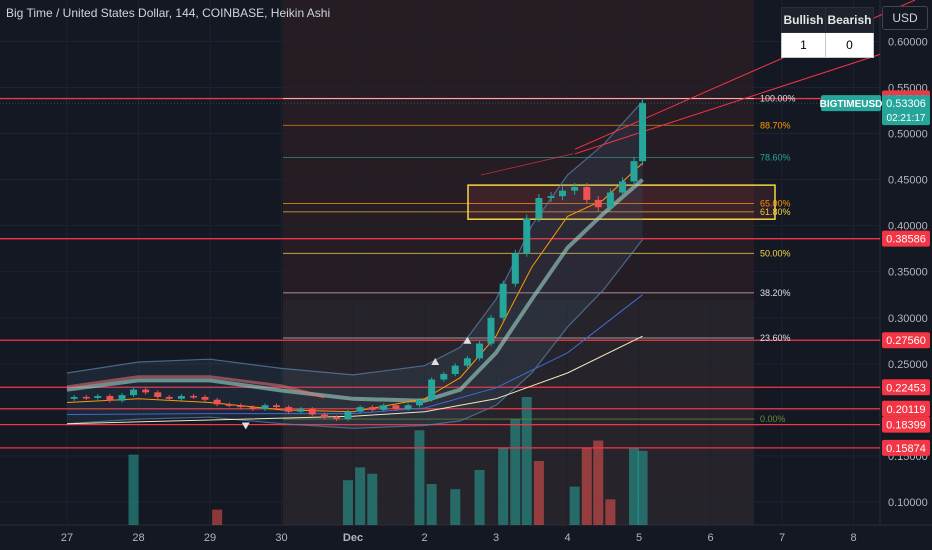  I want to click on price-tick-label: 0.25000, so click(908, 365).